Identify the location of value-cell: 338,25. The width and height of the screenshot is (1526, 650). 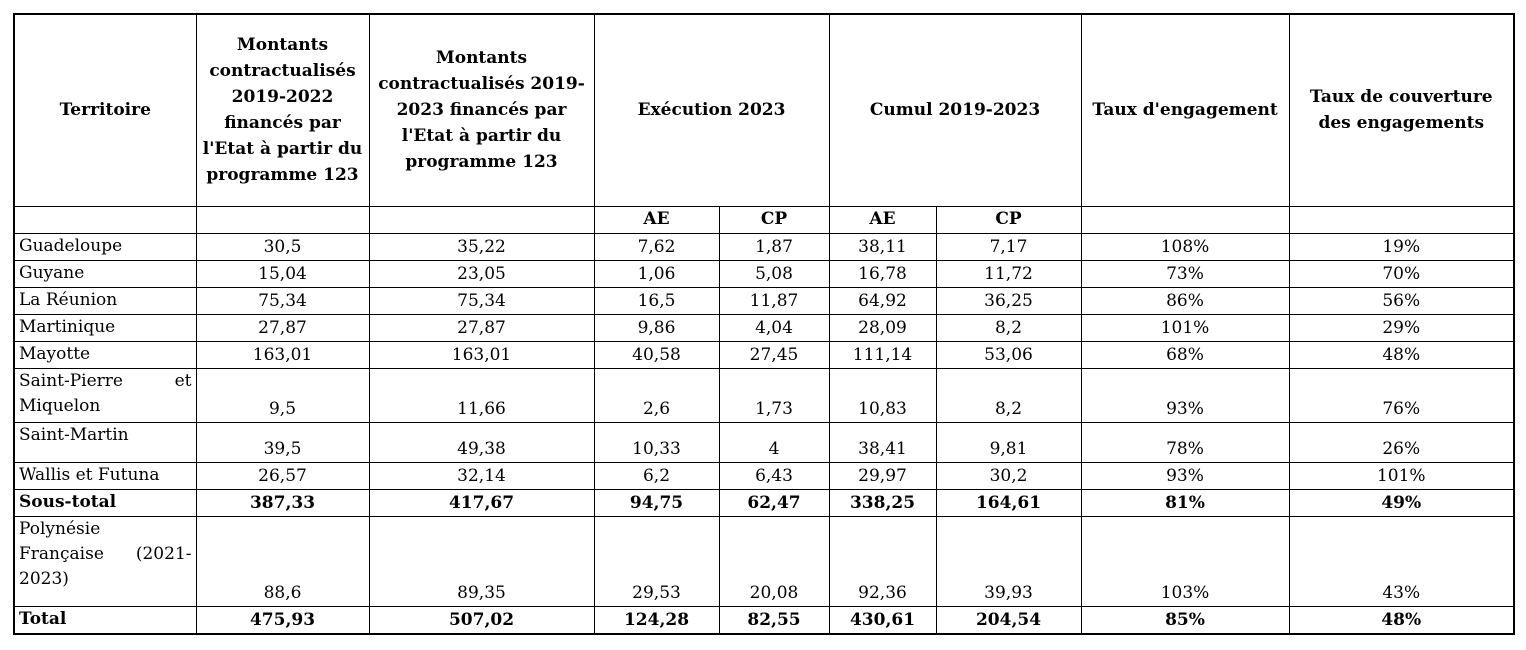
(882, 502).